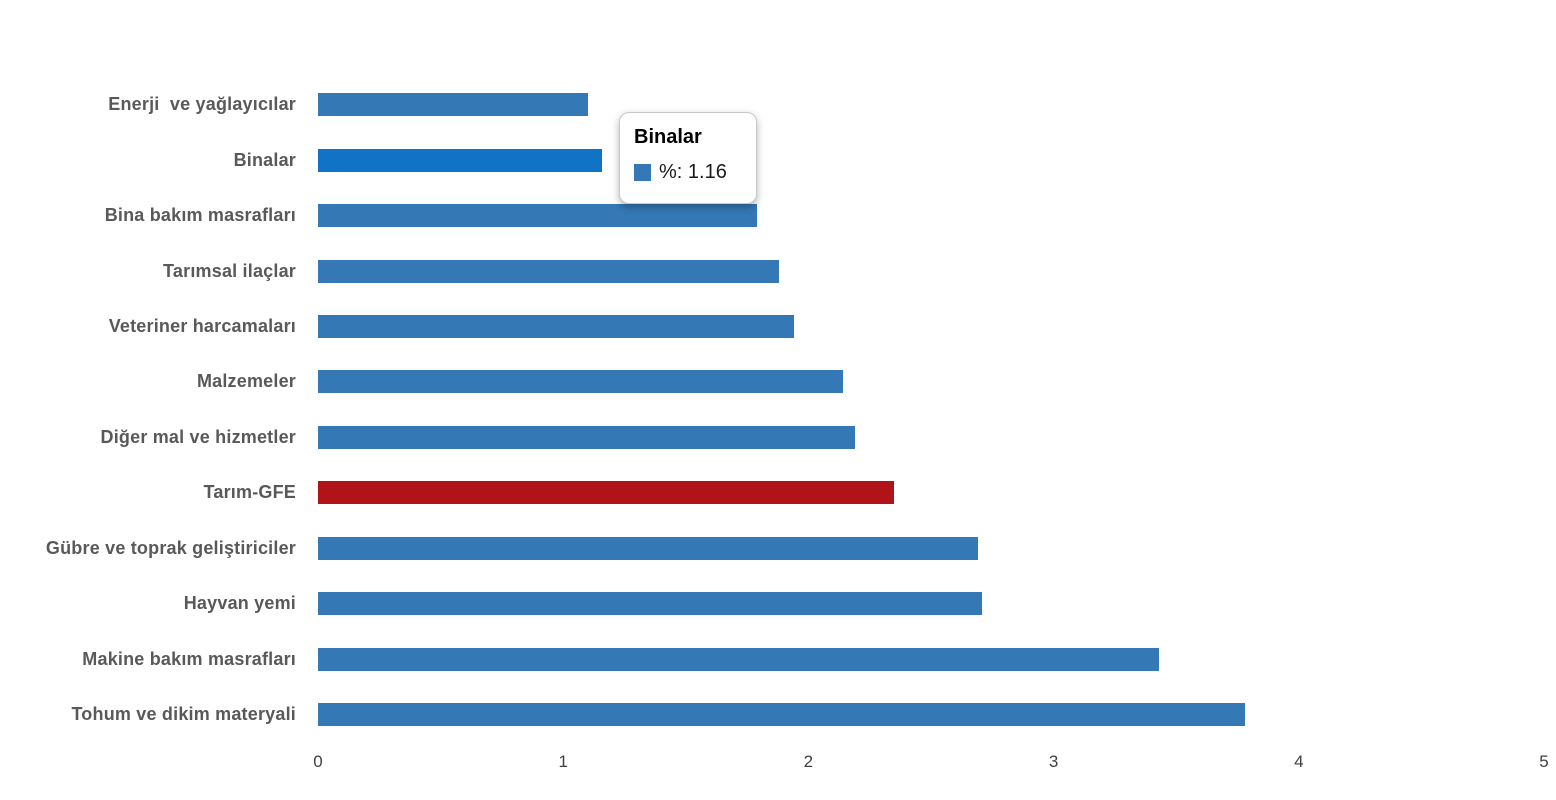  Describe the element at coordinates (249, 492) in the screenshot. I see `category-label: Tarım-GFE` at that location.